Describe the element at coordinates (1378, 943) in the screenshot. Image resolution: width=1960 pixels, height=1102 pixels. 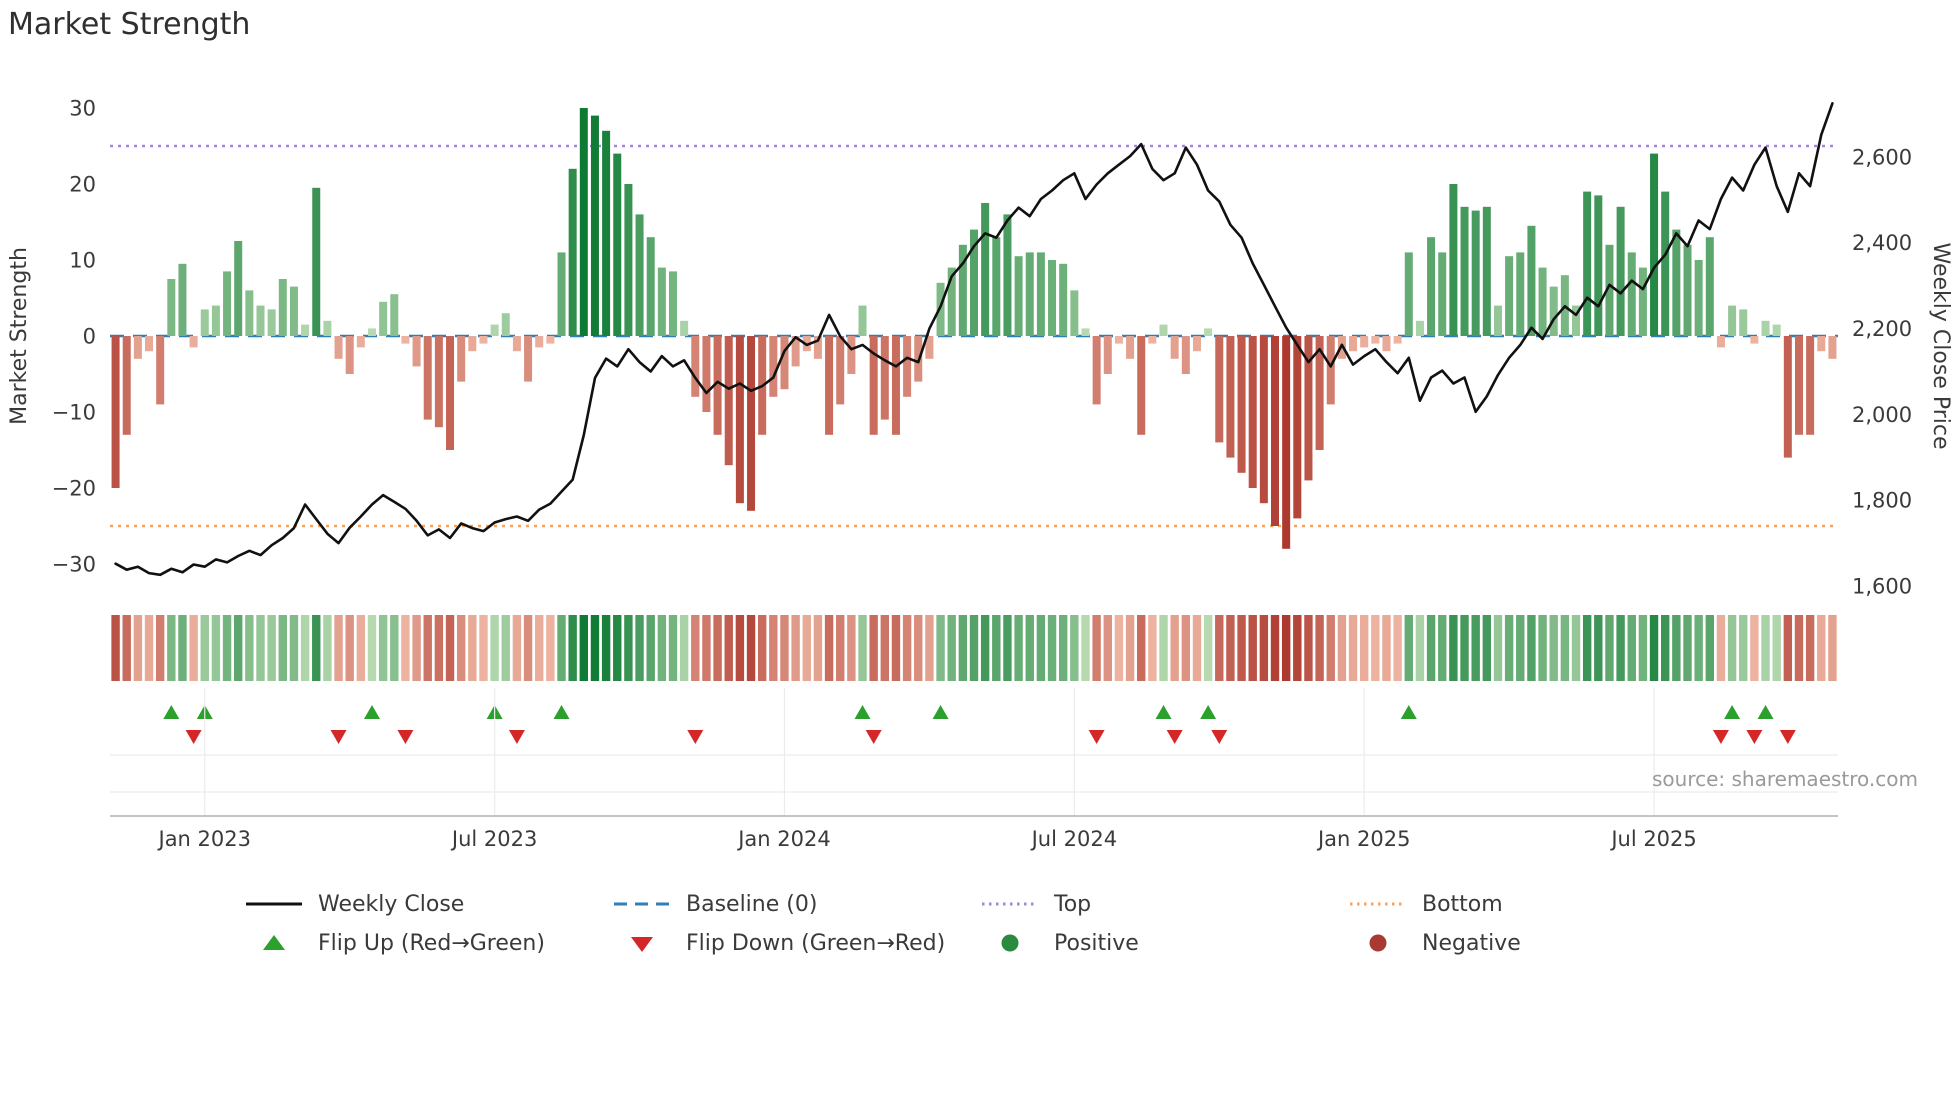
I see `circle-icon` at that location.